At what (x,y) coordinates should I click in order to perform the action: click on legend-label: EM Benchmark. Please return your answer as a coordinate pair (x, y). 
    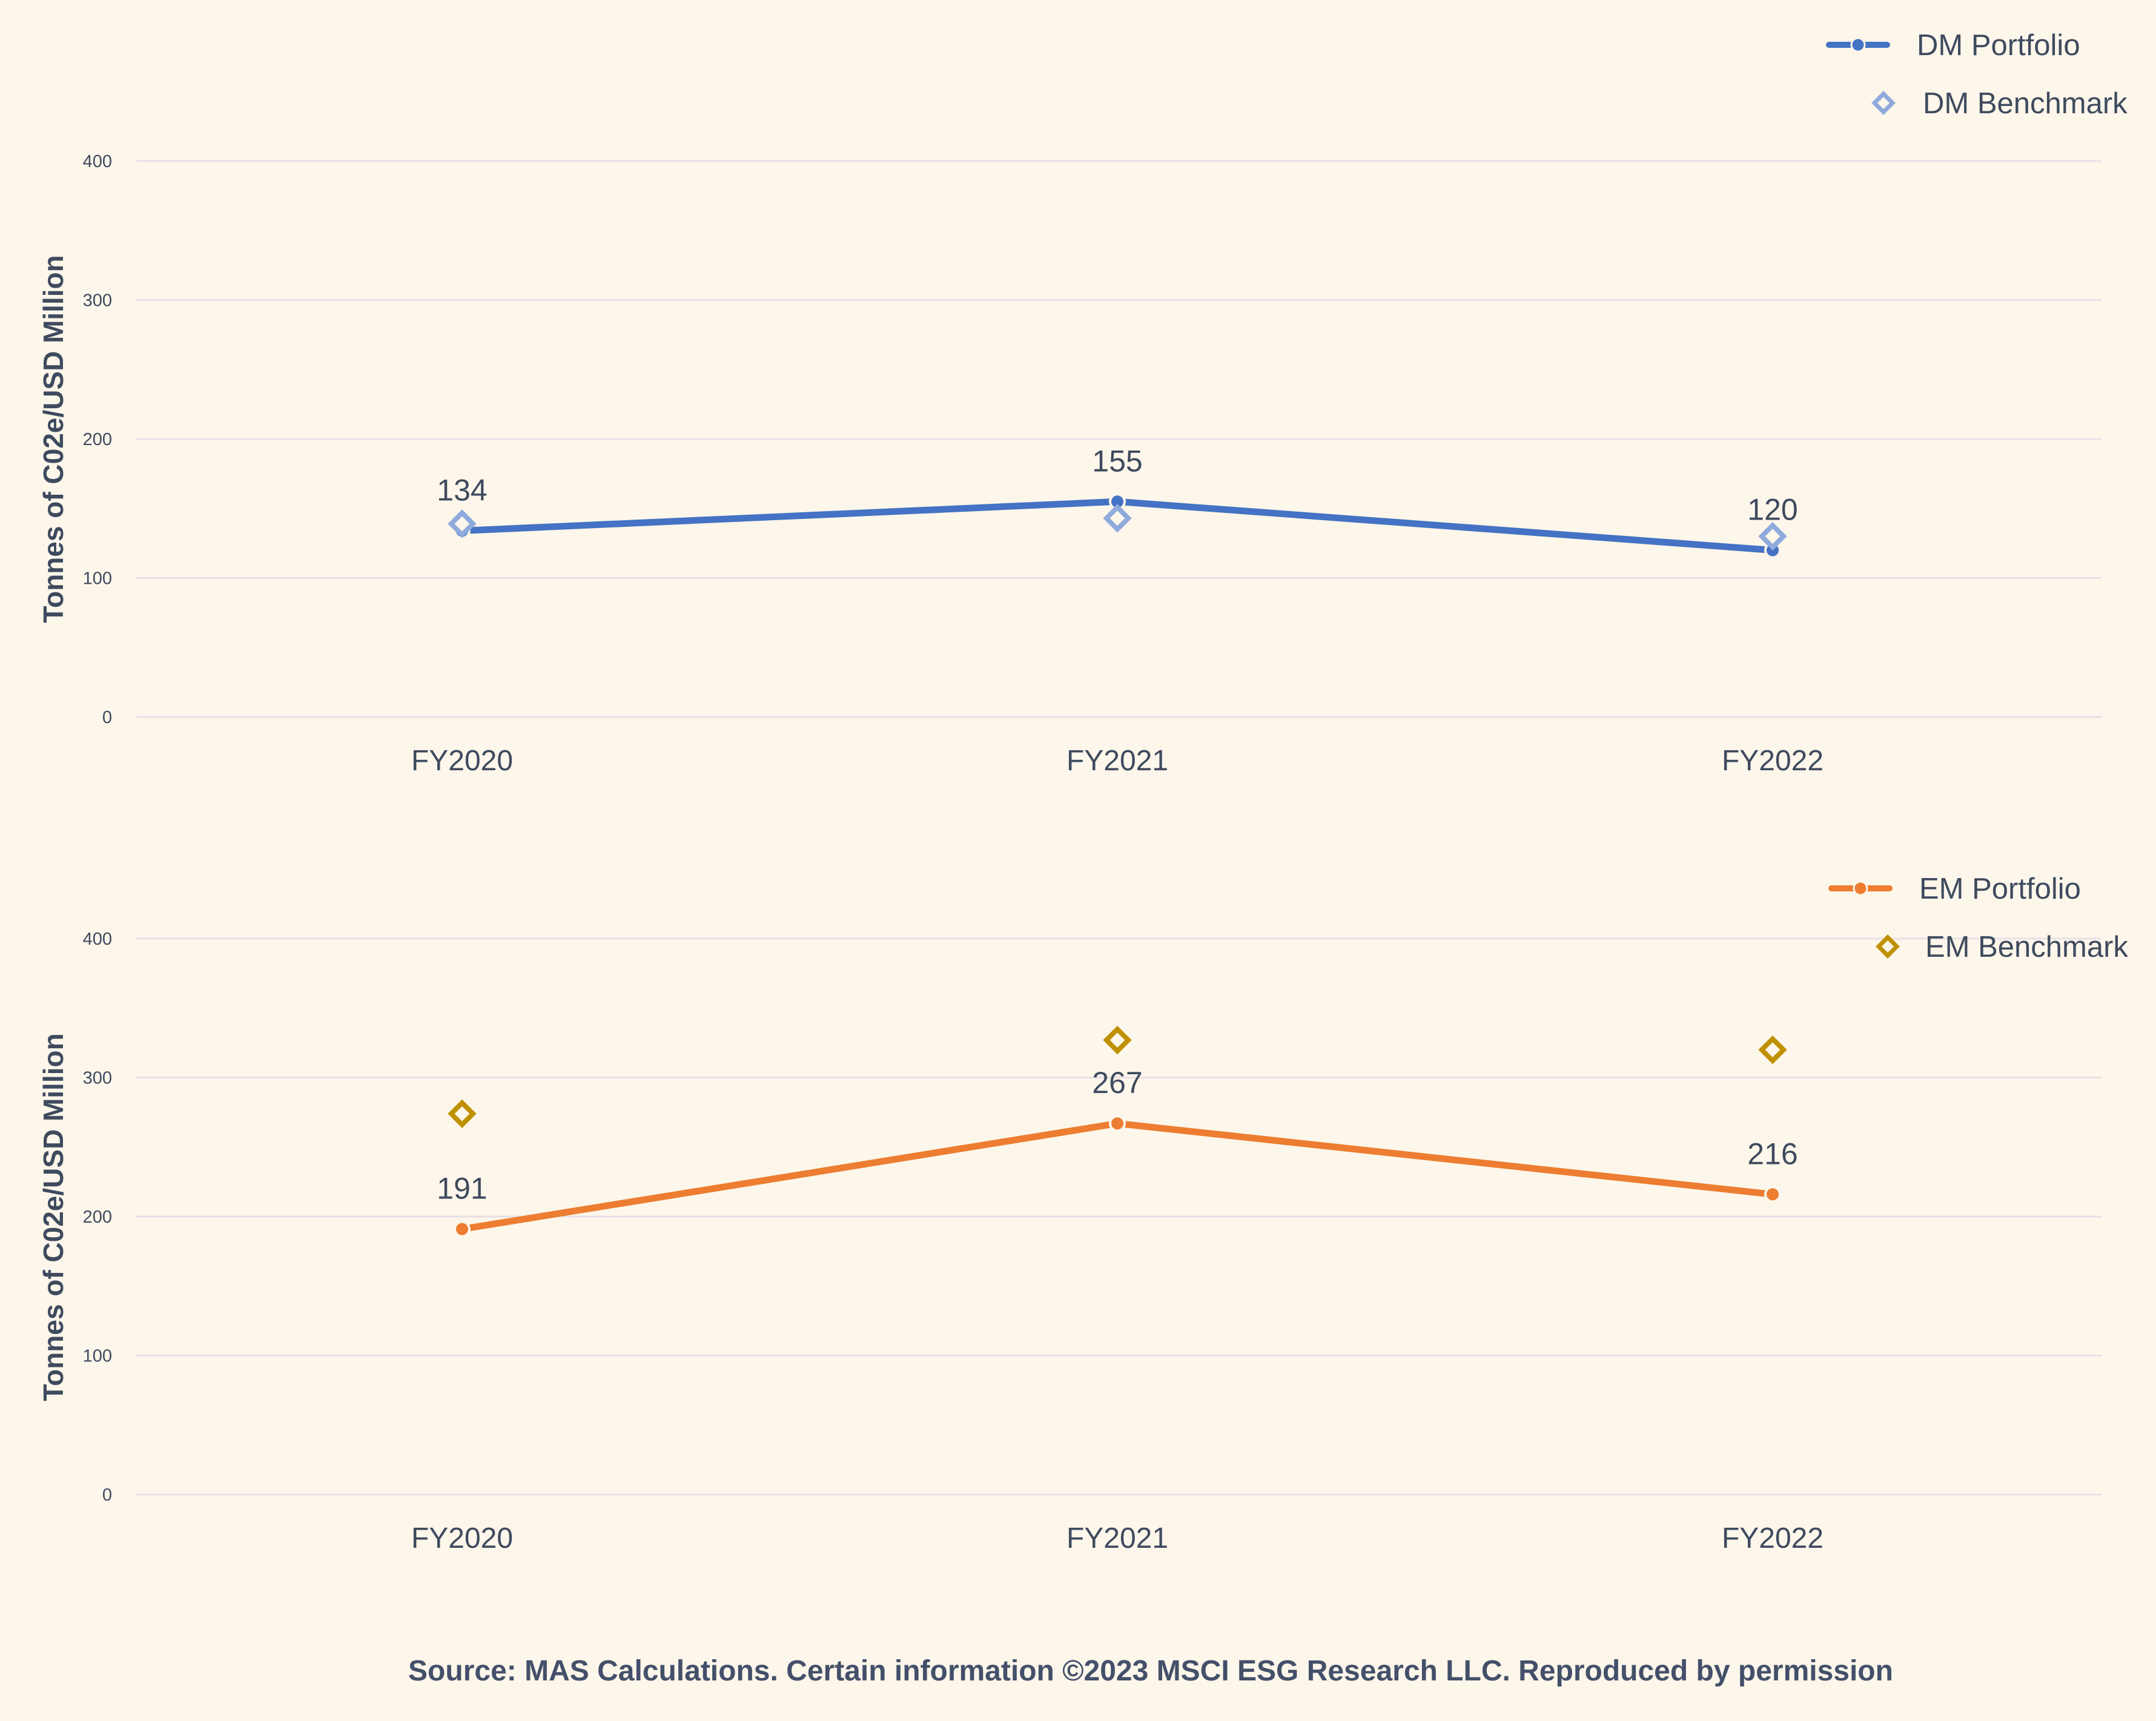
    Looking at the image, I should click on (2026, 947).